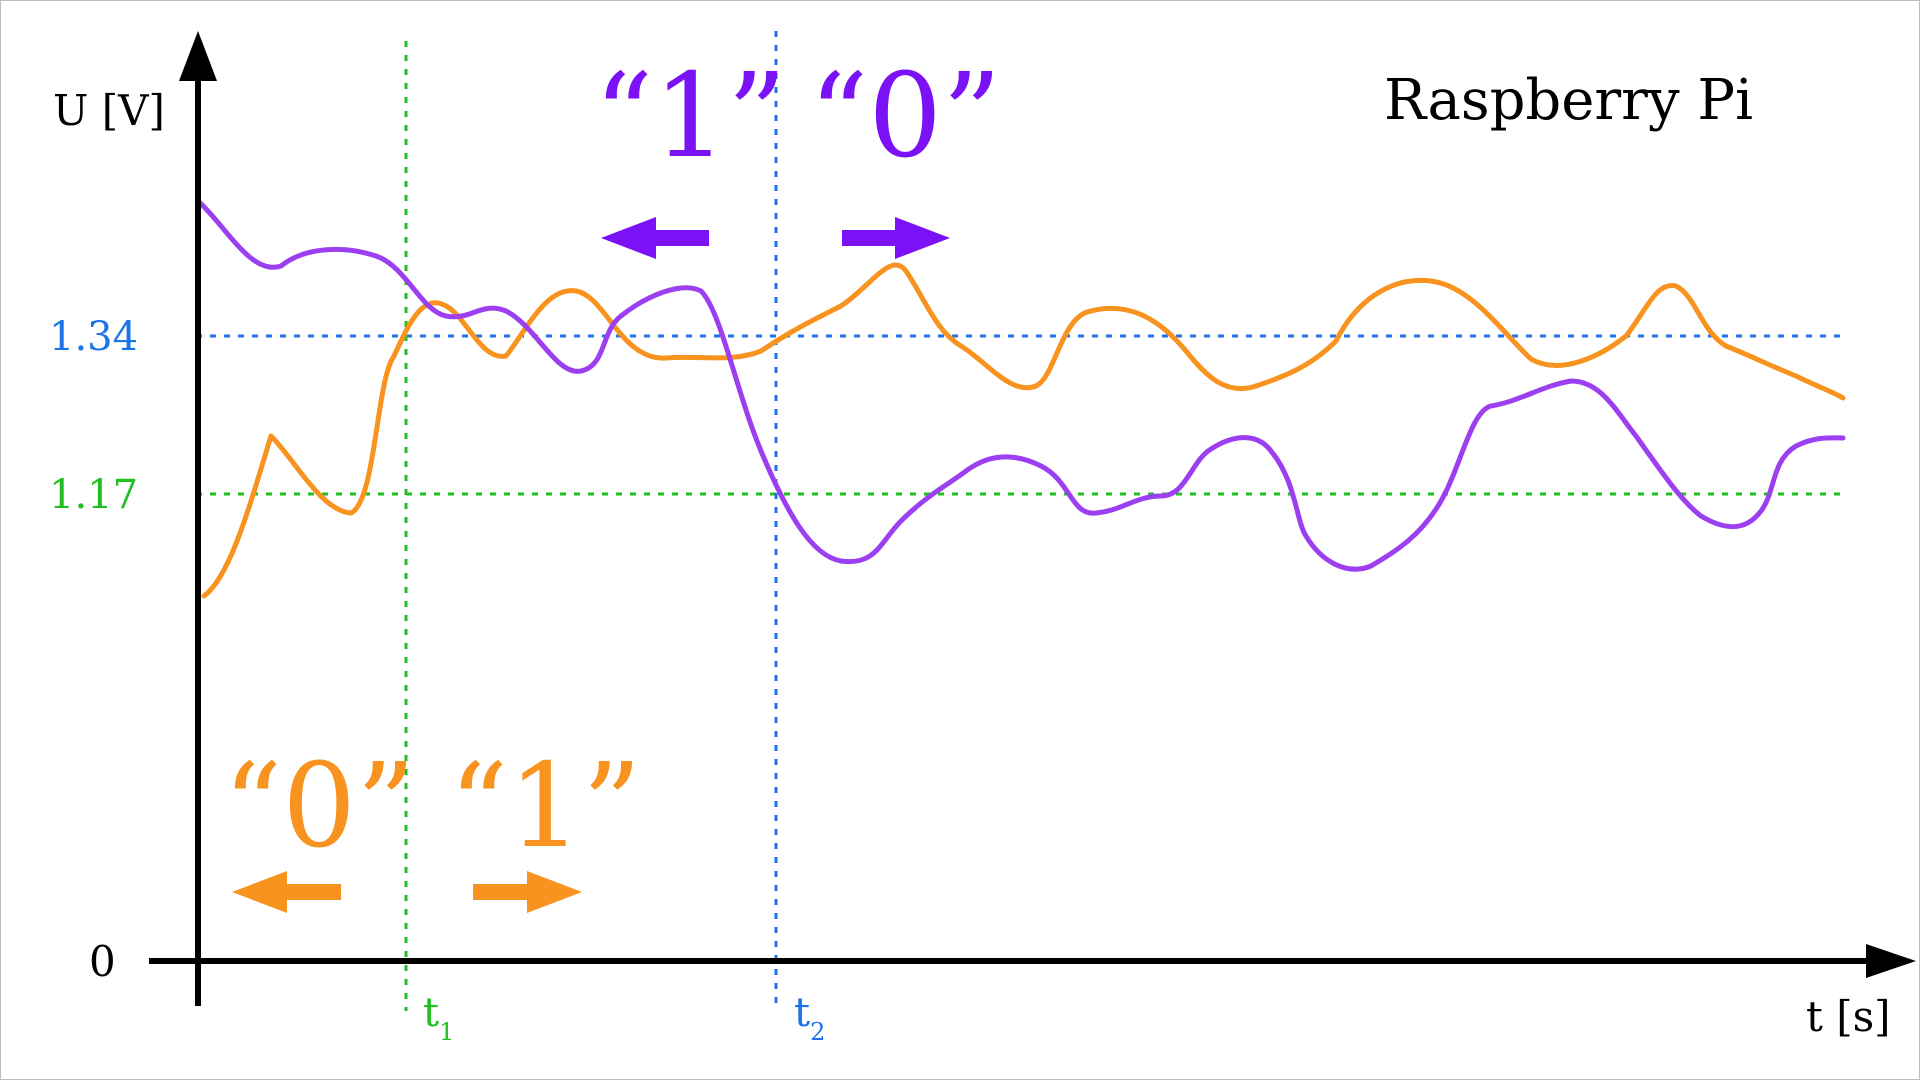 This screenshot has width=1920, height=1081. I want to click on x-axis-arrowhead, so click(1891, 961).